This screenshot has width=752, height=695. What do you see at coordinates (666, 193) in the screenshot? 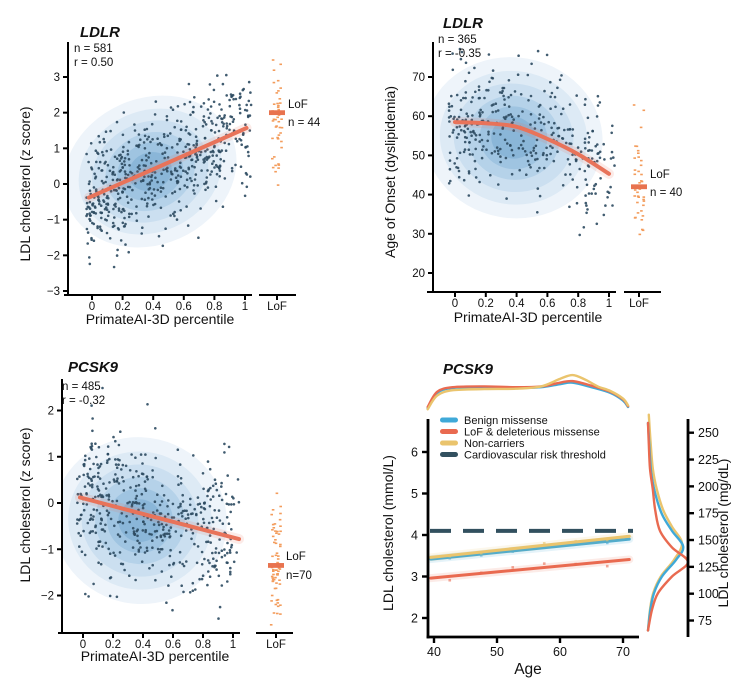
I see `lof-n-label: n = 40` at bounding box center [666, 193].